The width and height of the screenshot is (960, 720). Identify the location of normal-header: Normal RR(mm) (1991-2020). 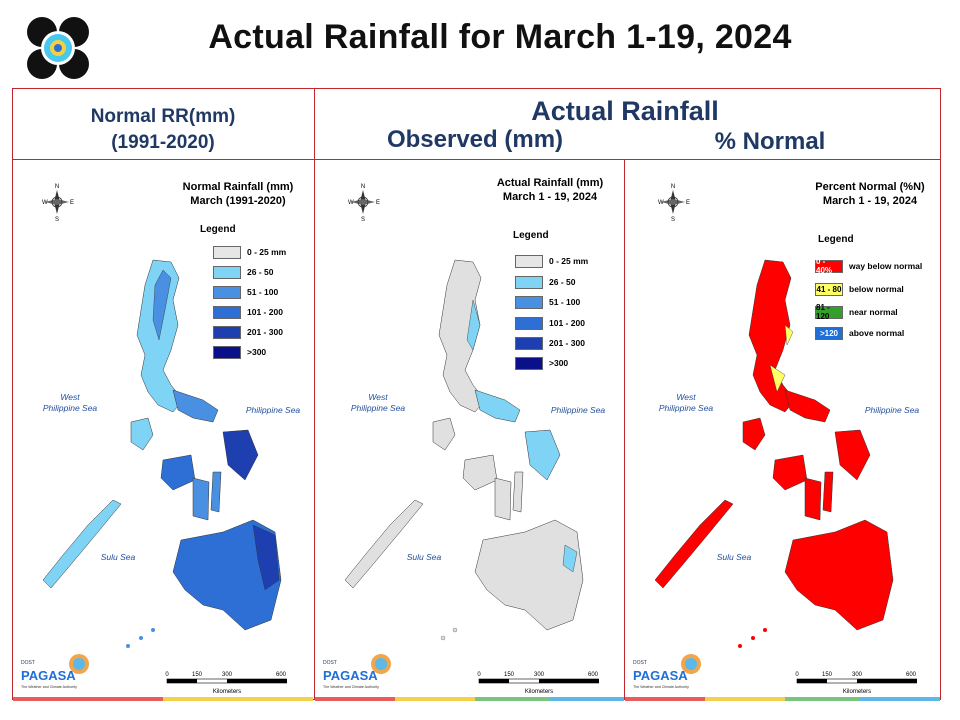
(163, 130).